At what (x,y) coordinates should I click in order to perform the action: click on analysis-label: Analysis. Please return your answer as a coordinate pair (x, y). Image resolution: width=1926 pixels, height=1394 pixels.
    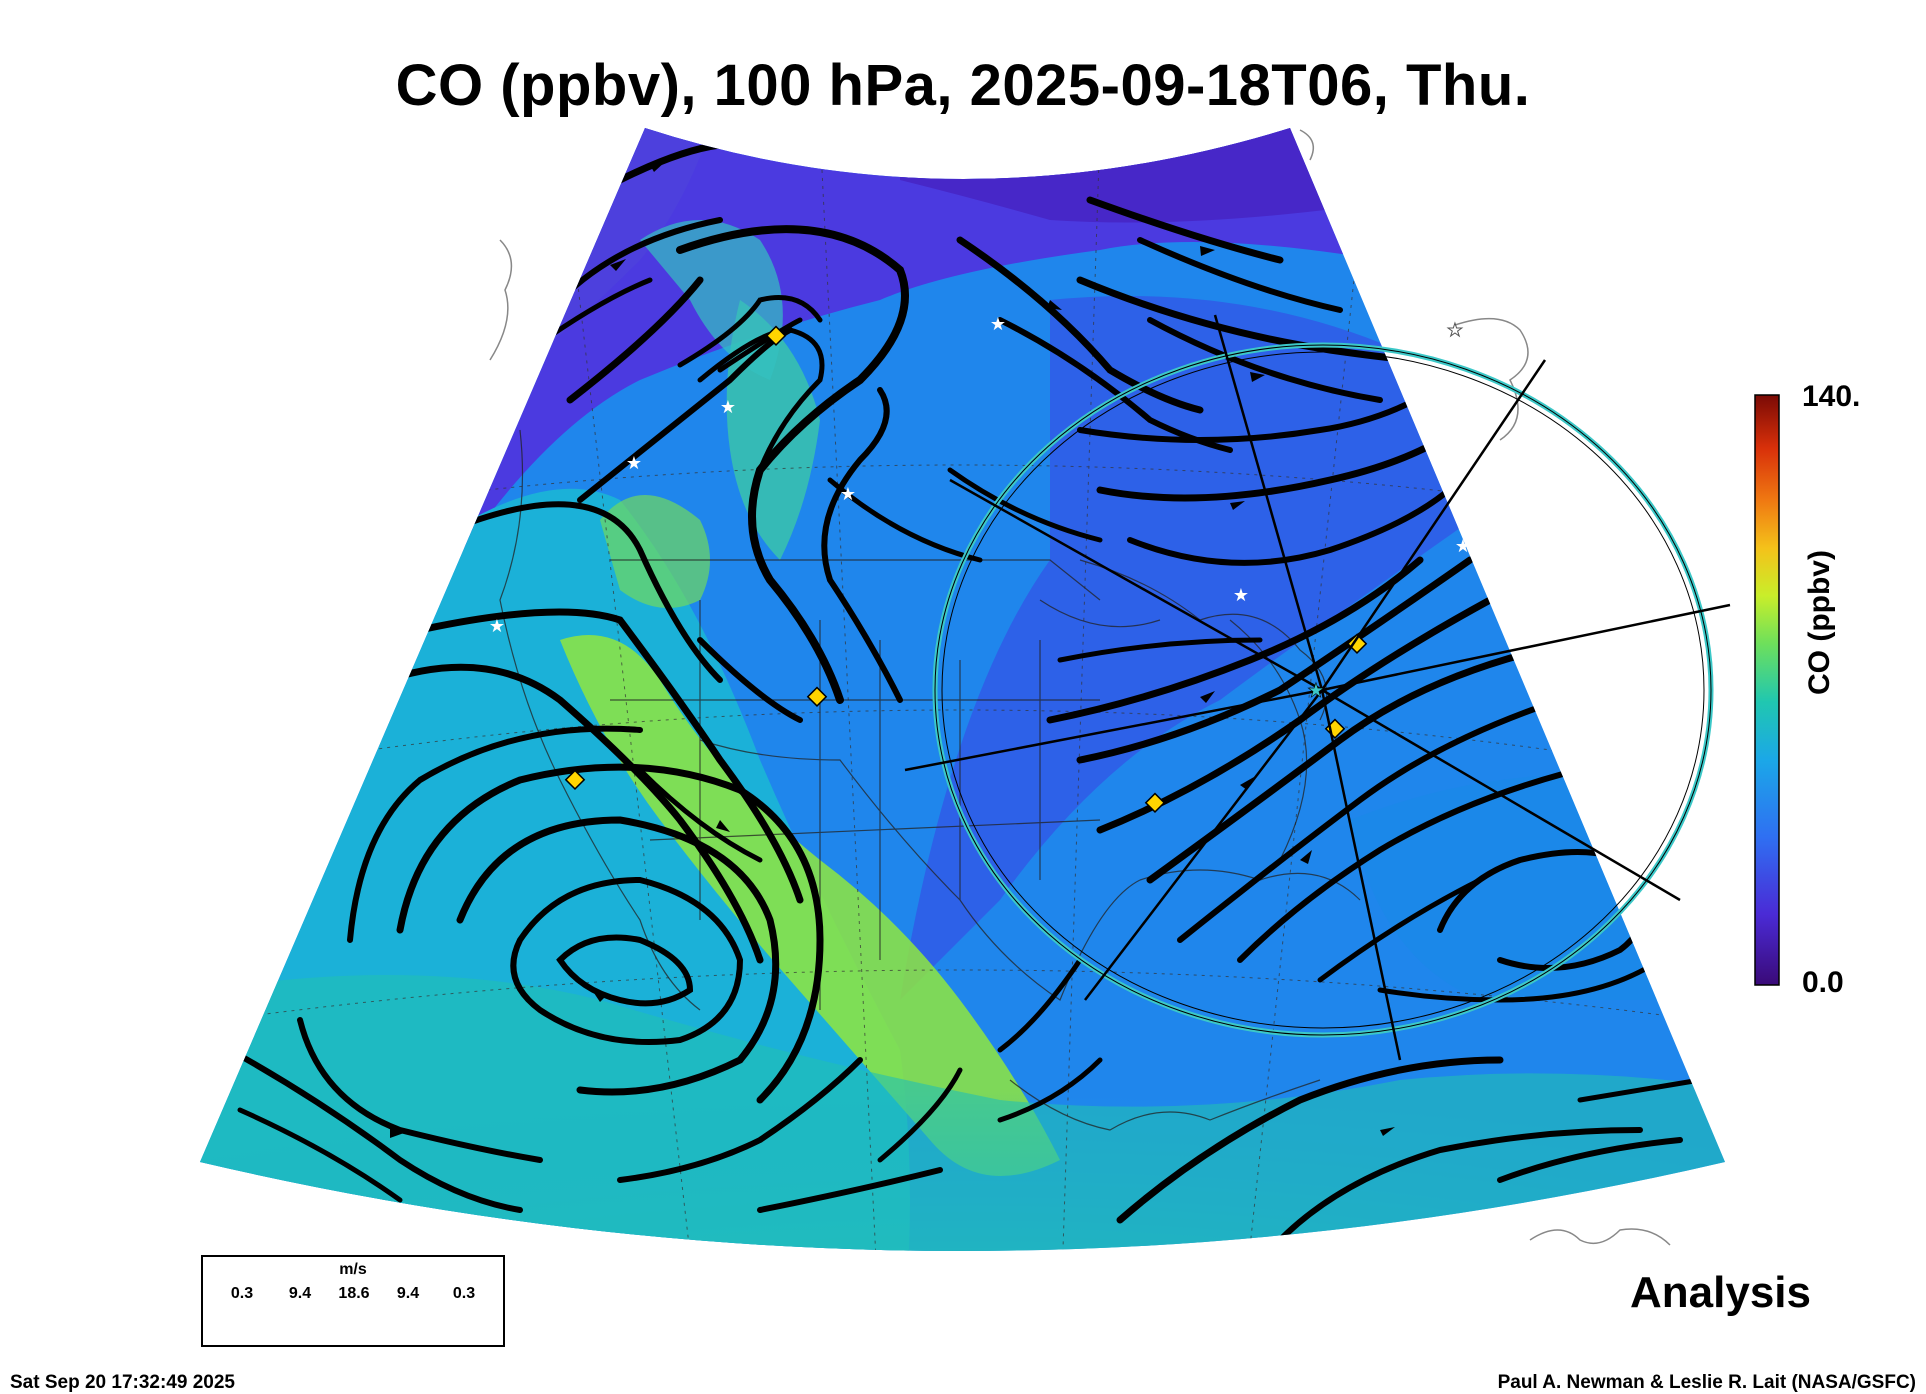
    Looking at the image, I should click on (1720, 1292).